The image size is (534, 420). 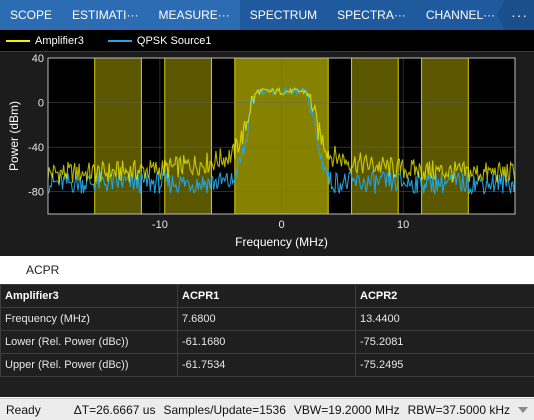 I want to click on acpr-header-acpr1: ACPR1, so click(x=266, y=296).